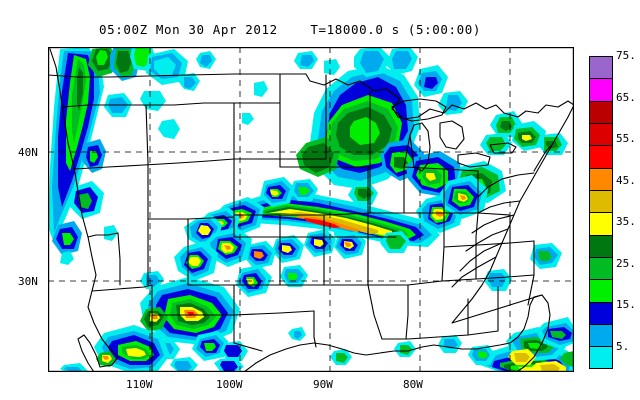 The image size is (640, 400). What do you see at coordinates (413, 384) in the screenshot?
I see `x-tick-80w: 80W` at bounding box center [413, 384].